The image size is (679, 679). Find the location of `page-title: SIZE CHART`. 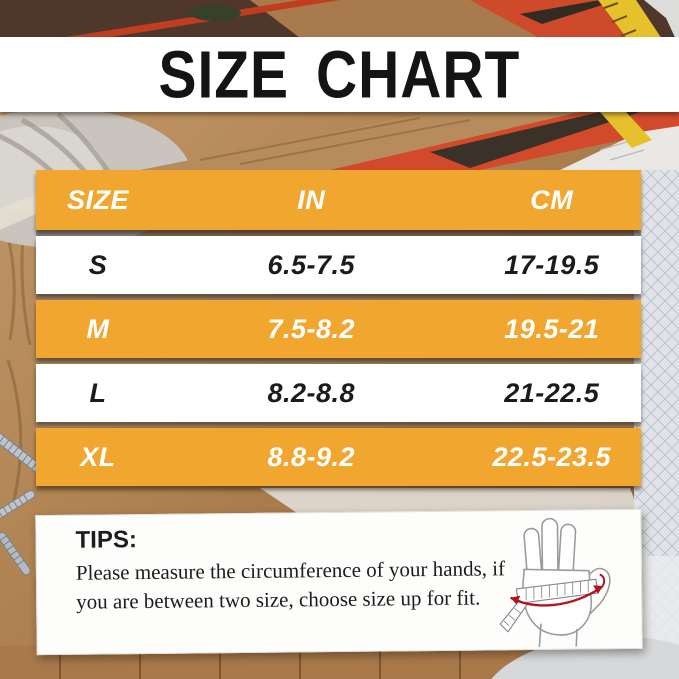

page-title: SIZE CHART is located at coordinates (339, 74).